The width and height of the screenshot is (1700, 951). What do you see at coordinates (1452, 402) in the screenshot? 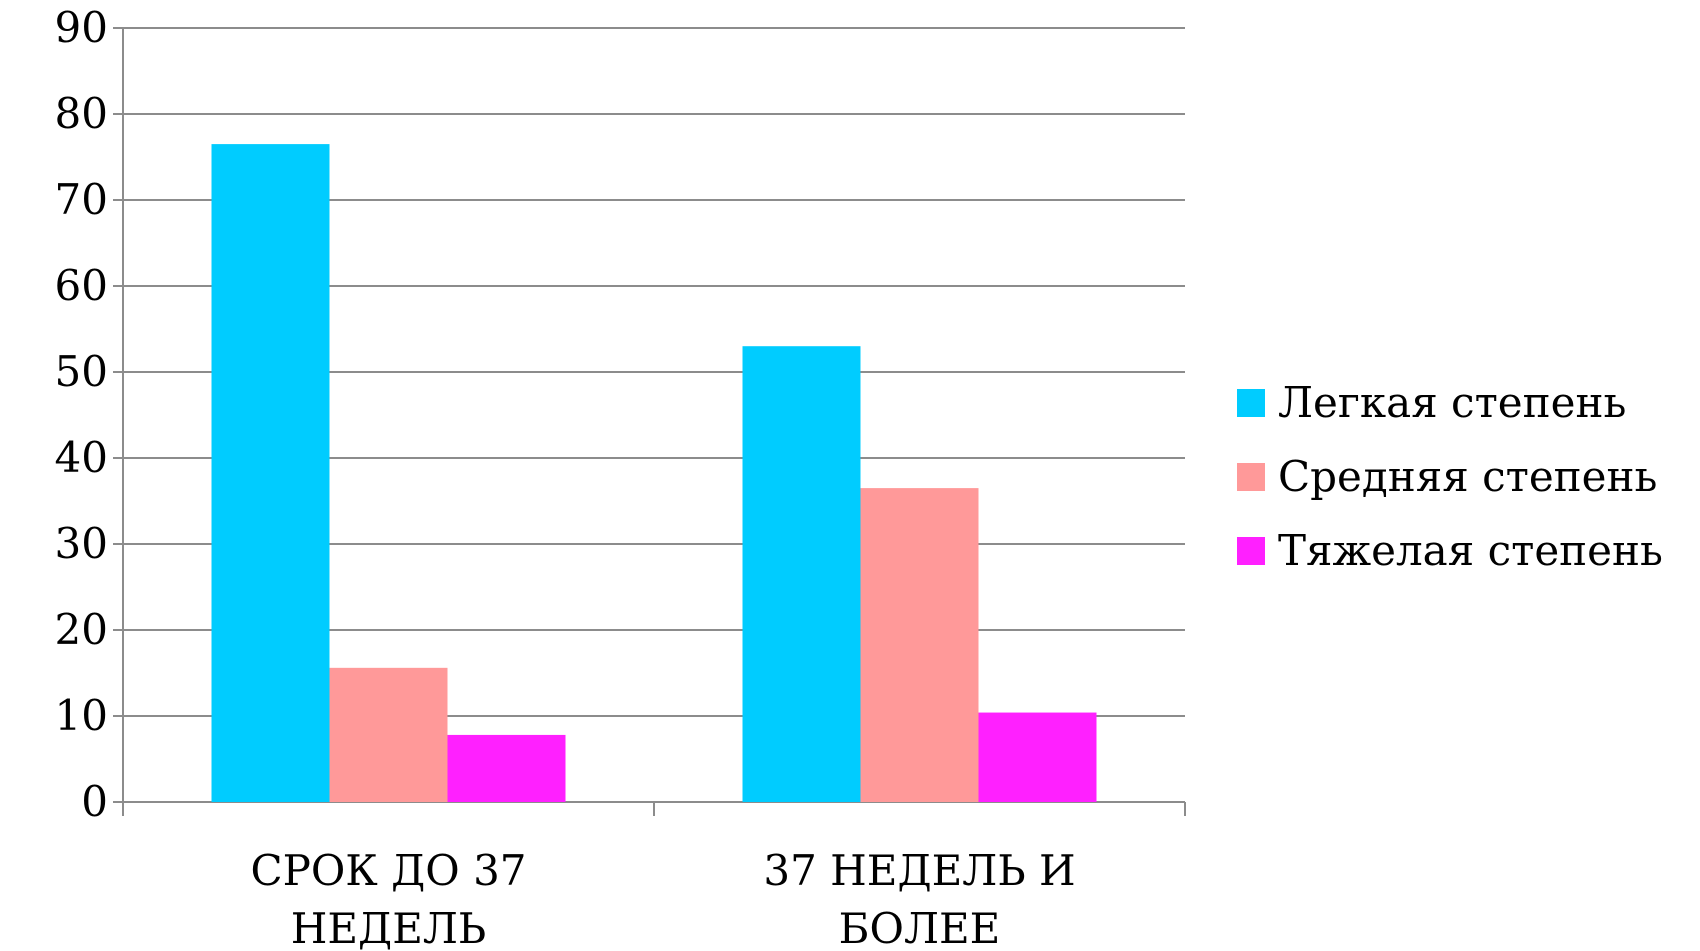
I see `legend-label: Легкая степень` at bounding box center [1452, 402].